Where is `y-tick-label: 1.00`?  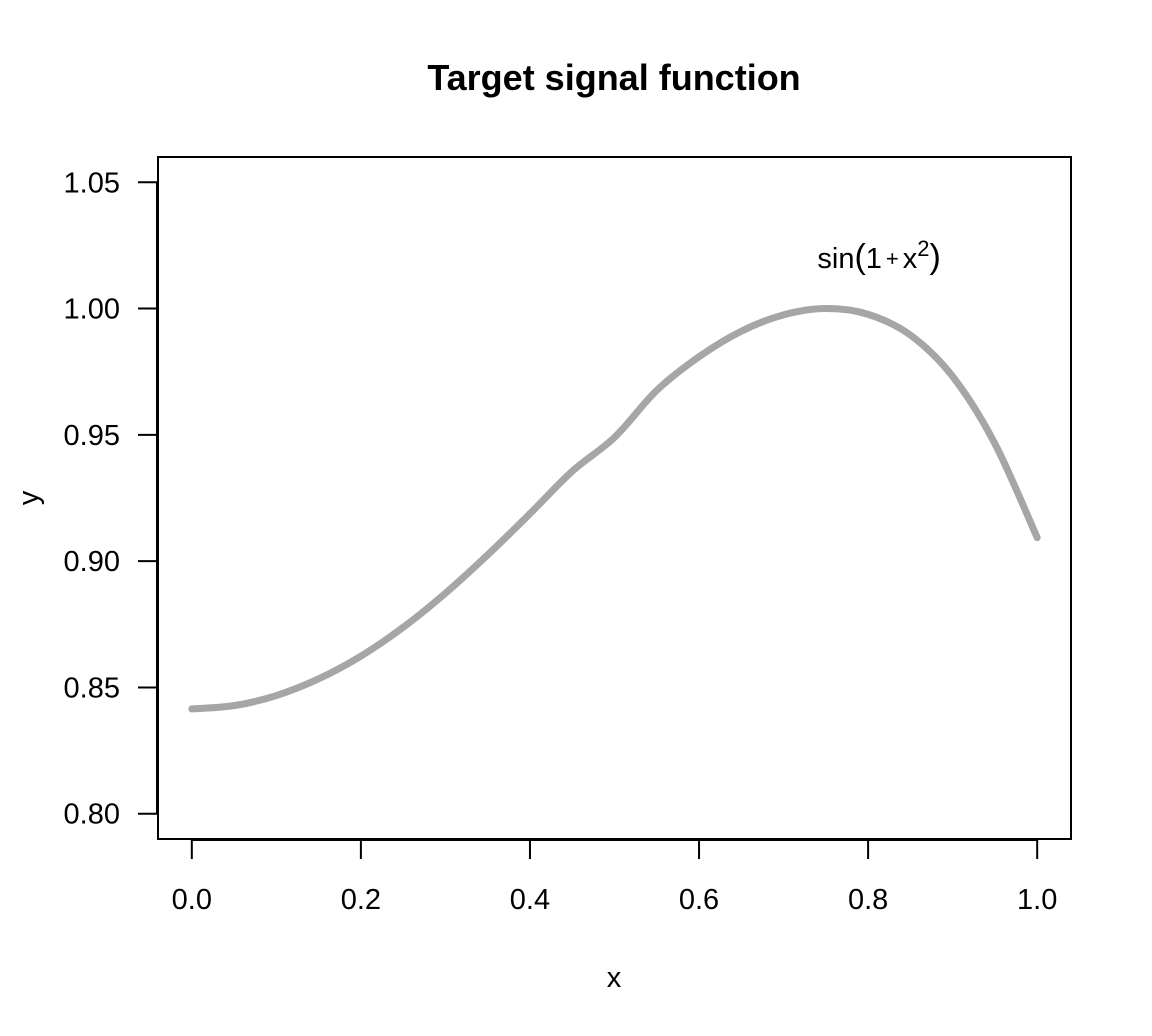 y-tick-label: 1.00 is located at coordinates (92, 310).